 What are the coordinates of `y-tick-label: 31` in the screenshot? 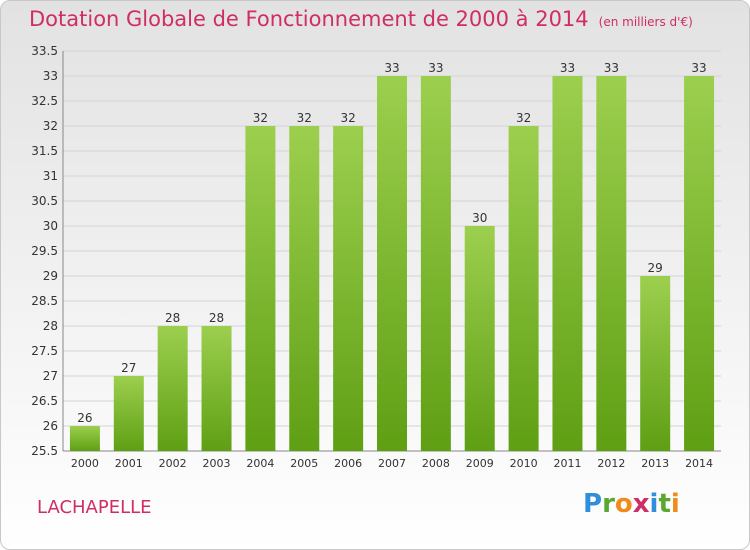 It's located at (50, 176).